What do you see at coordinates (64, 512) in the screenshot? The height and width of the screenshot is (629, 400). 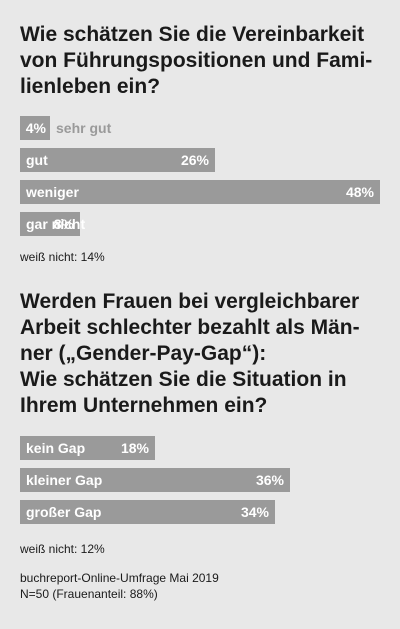 I see `bar-category-label: großer Gap` at bounding box center [64, 512].